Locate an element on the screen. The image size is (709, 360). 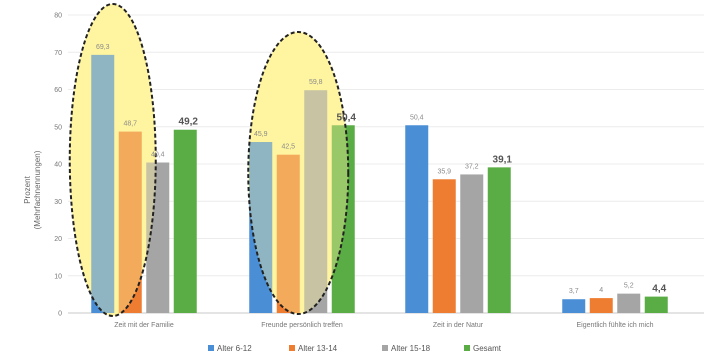
legend-label: Gesamt is located at coordinates (487, 348).